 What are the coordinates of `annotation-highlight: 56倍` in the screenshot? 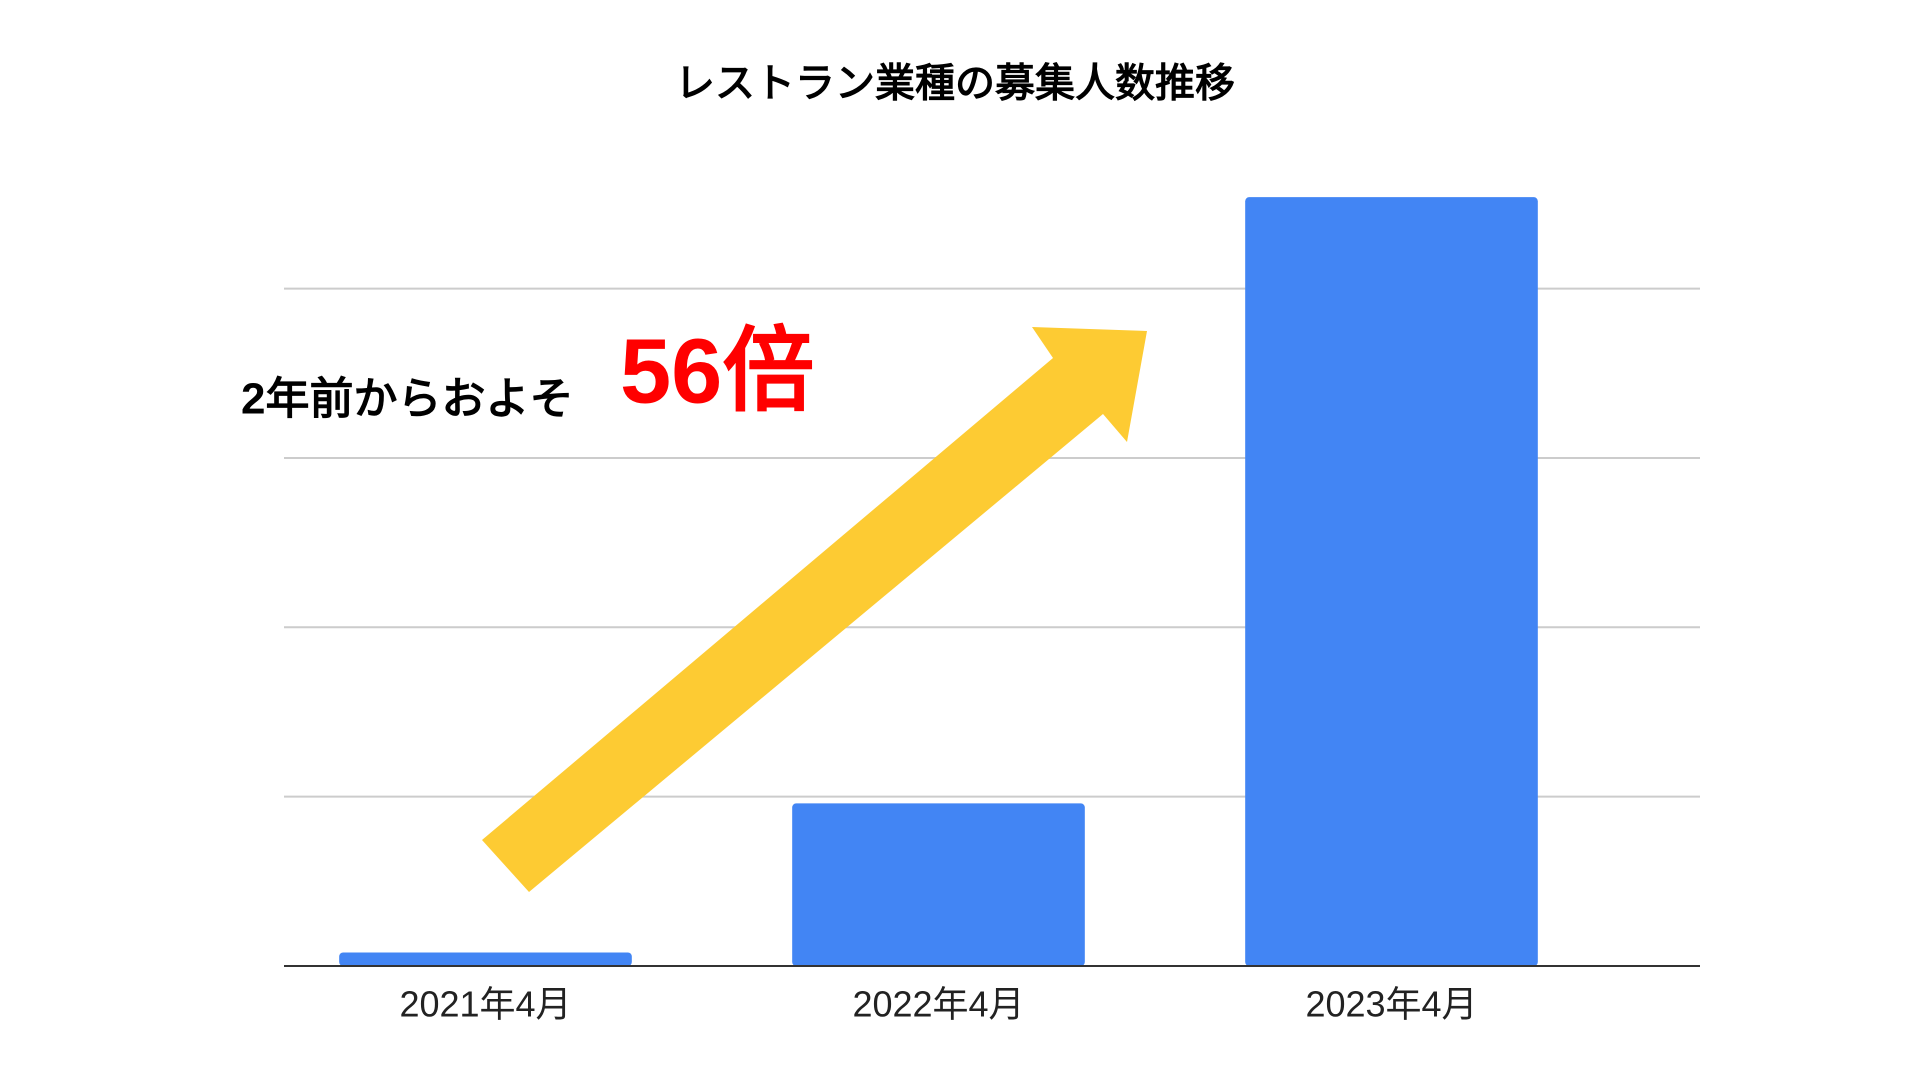 It's located at (717, 371).